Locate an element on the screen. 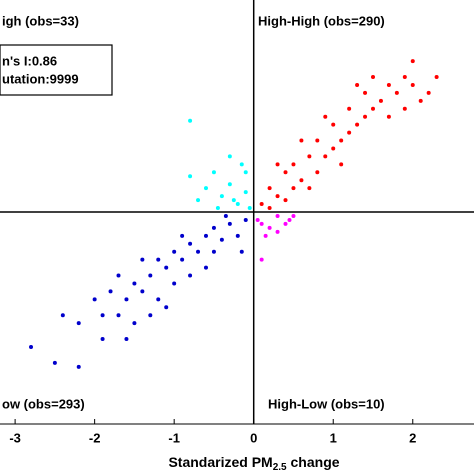 The image size is (474, 474). stats-text: n's I:0.86 is located at coordinates (29, 60).